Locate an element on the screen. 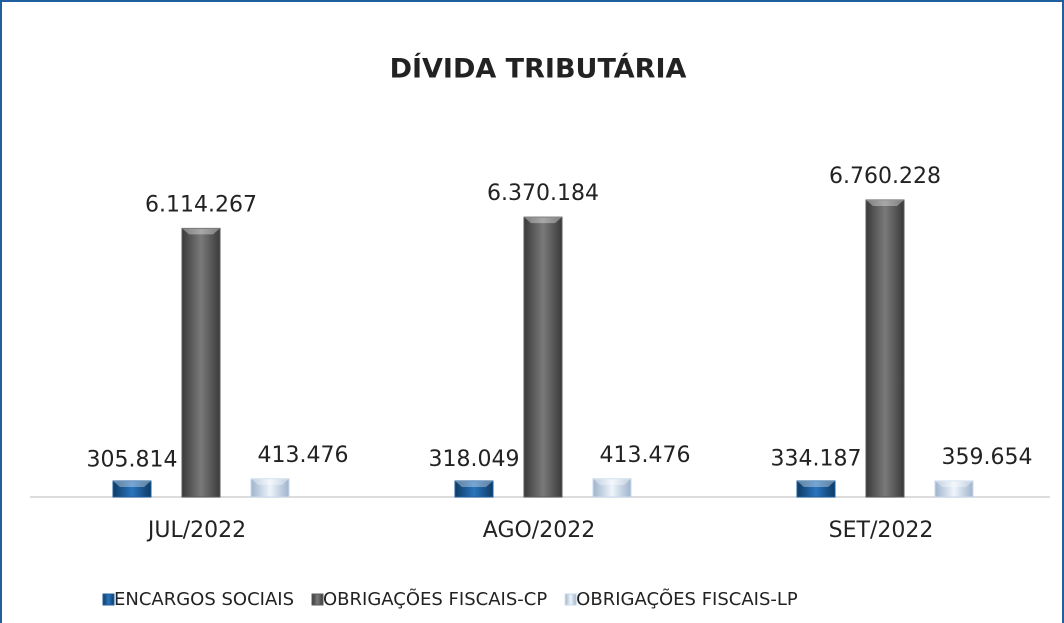  x-tick-label: JUL/2022 is located at coordinates (196, 530).